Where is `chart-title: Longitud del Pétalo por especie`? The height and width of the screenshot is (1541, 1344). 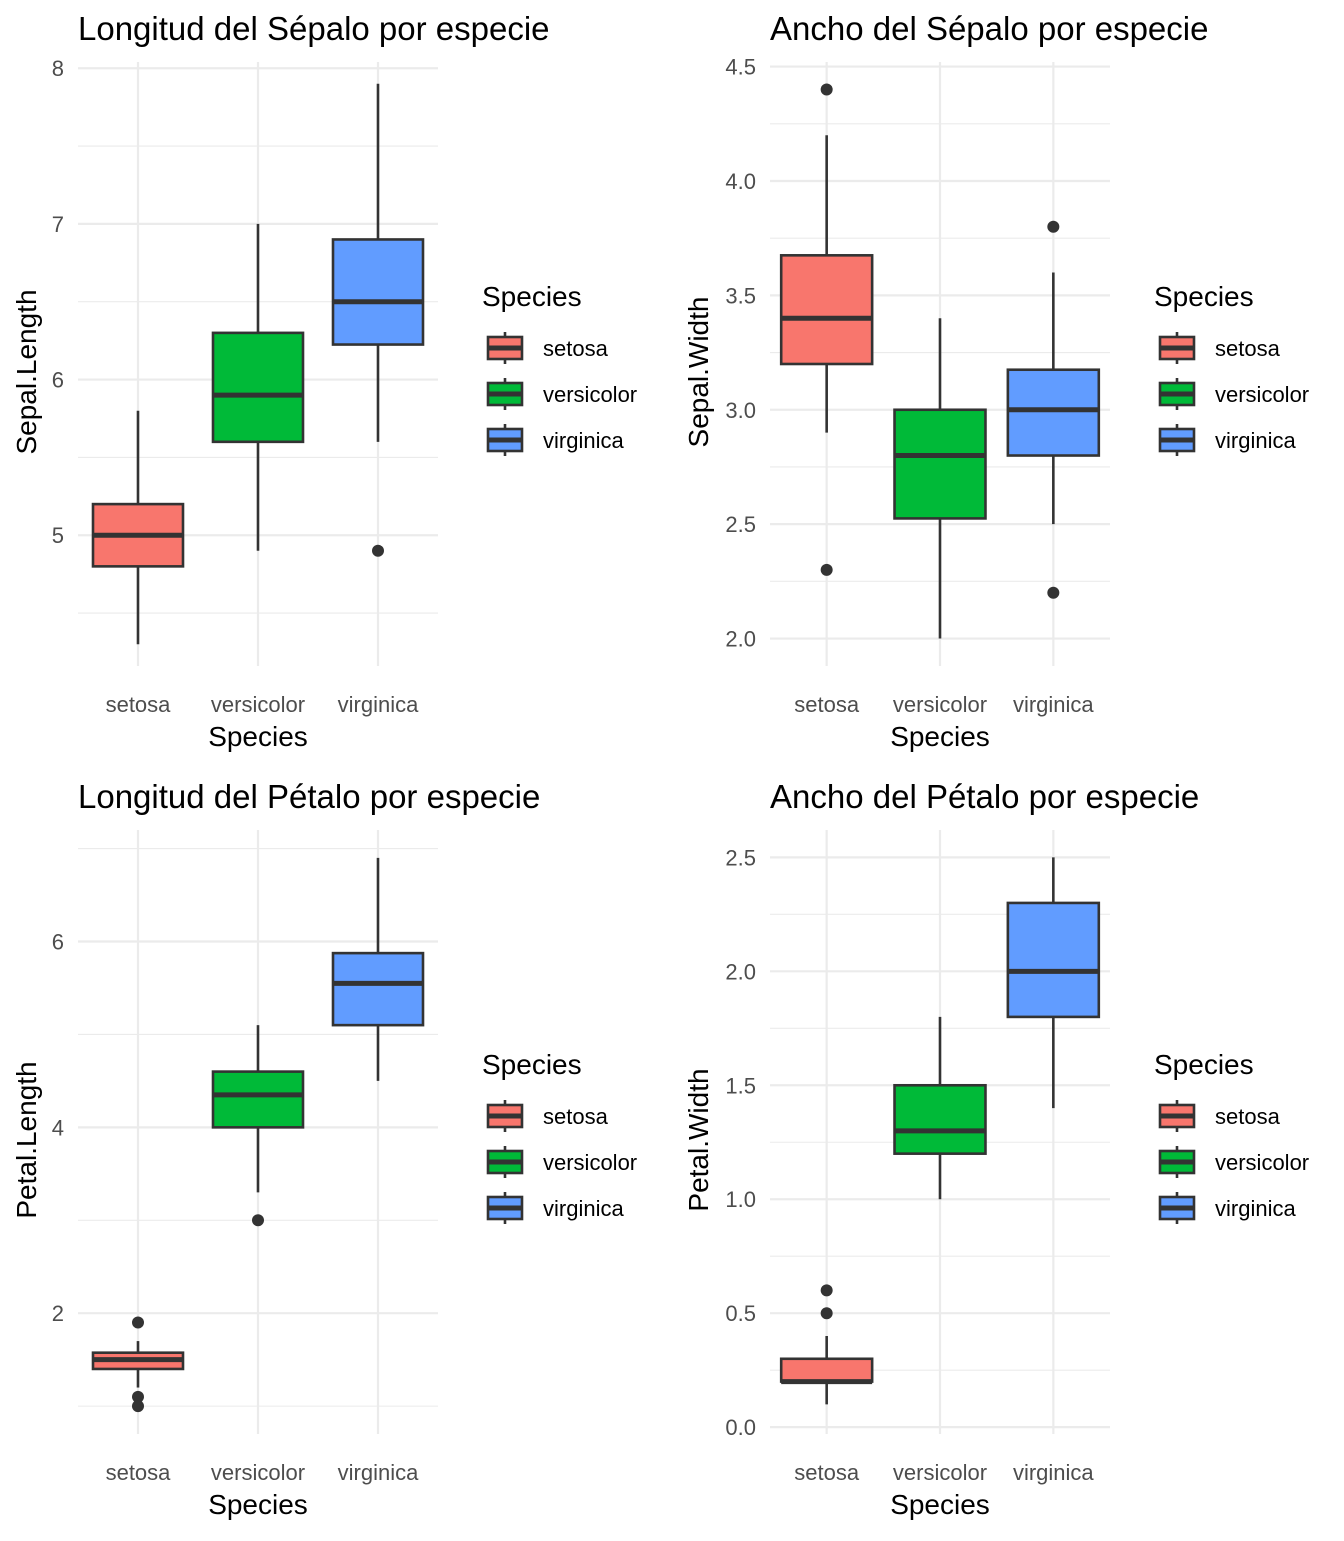 chart-title: Longitud del Pétalo por especie is located at coordinates (309, 796).